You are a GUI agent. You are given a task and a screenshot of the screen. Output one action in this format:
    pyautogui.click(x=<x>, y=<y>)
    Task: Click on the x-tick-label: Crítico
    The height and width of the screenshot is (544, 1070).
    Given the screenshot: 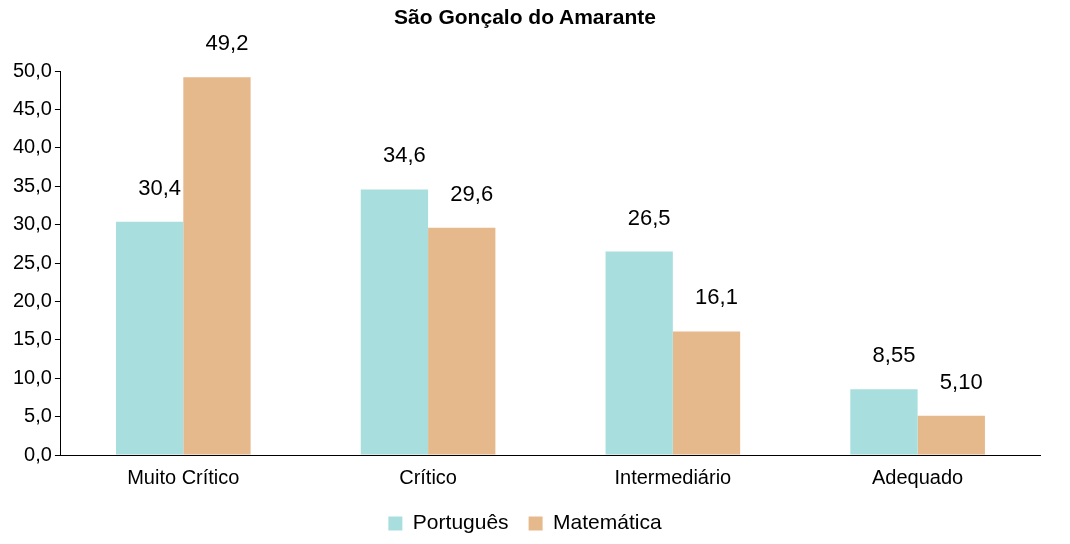 What is the action you would take?
    pyautogui.click(x=428, y=476)
    